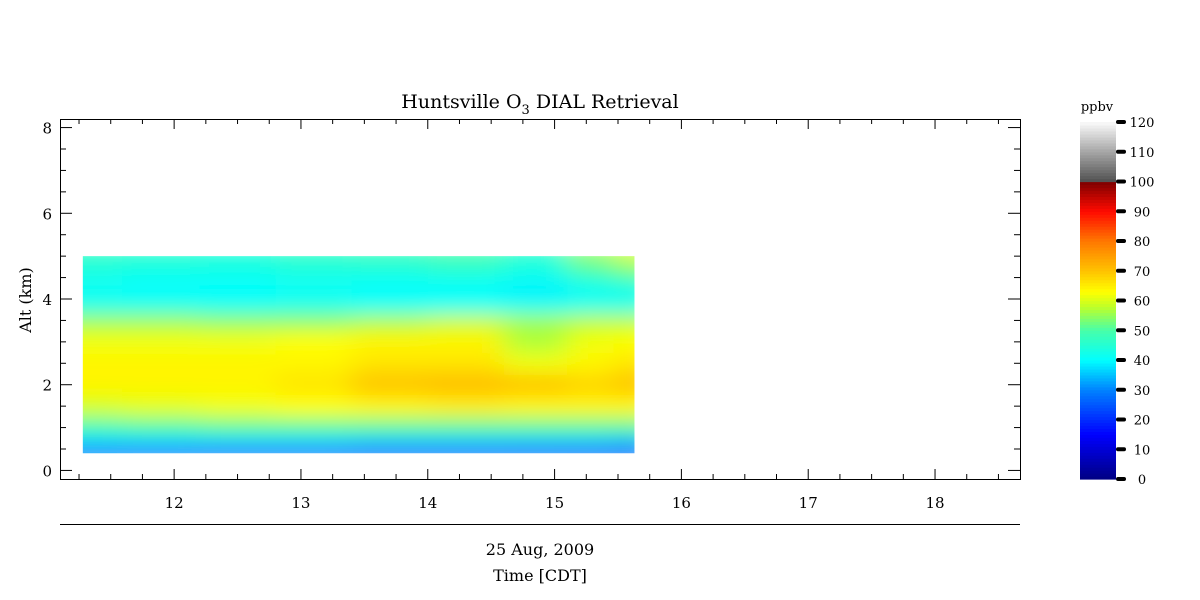 Image resolution: width=1200 pixels, height=600 pixels. Describe the element at coordinates (300, 503) in the screenshot. I see `x-tick-label: 13` at that location.